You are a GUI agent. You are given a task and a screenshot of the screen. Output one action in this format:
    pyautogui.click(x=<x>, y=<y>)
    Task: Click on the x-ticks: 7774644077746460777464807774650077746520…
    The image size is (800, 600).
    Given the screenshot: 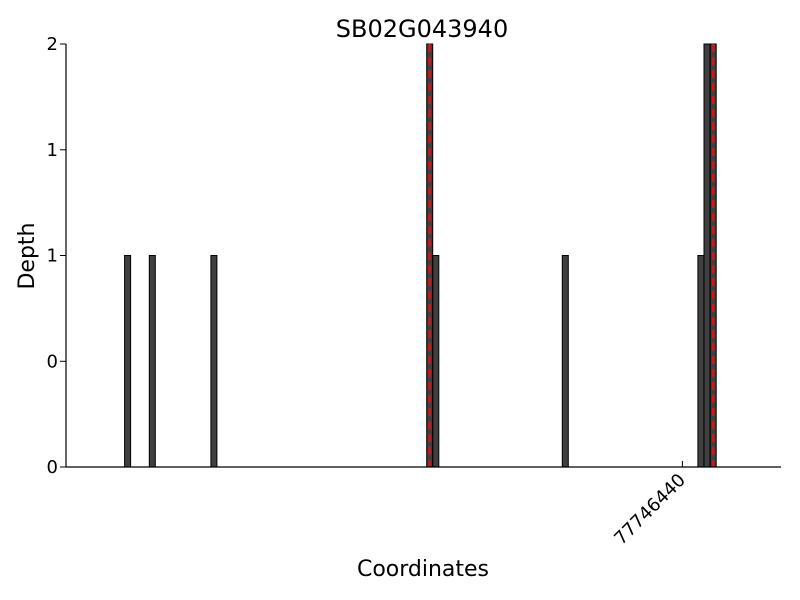 What is the action you would take?
    pyautogui.click(x=650, y=505)
    